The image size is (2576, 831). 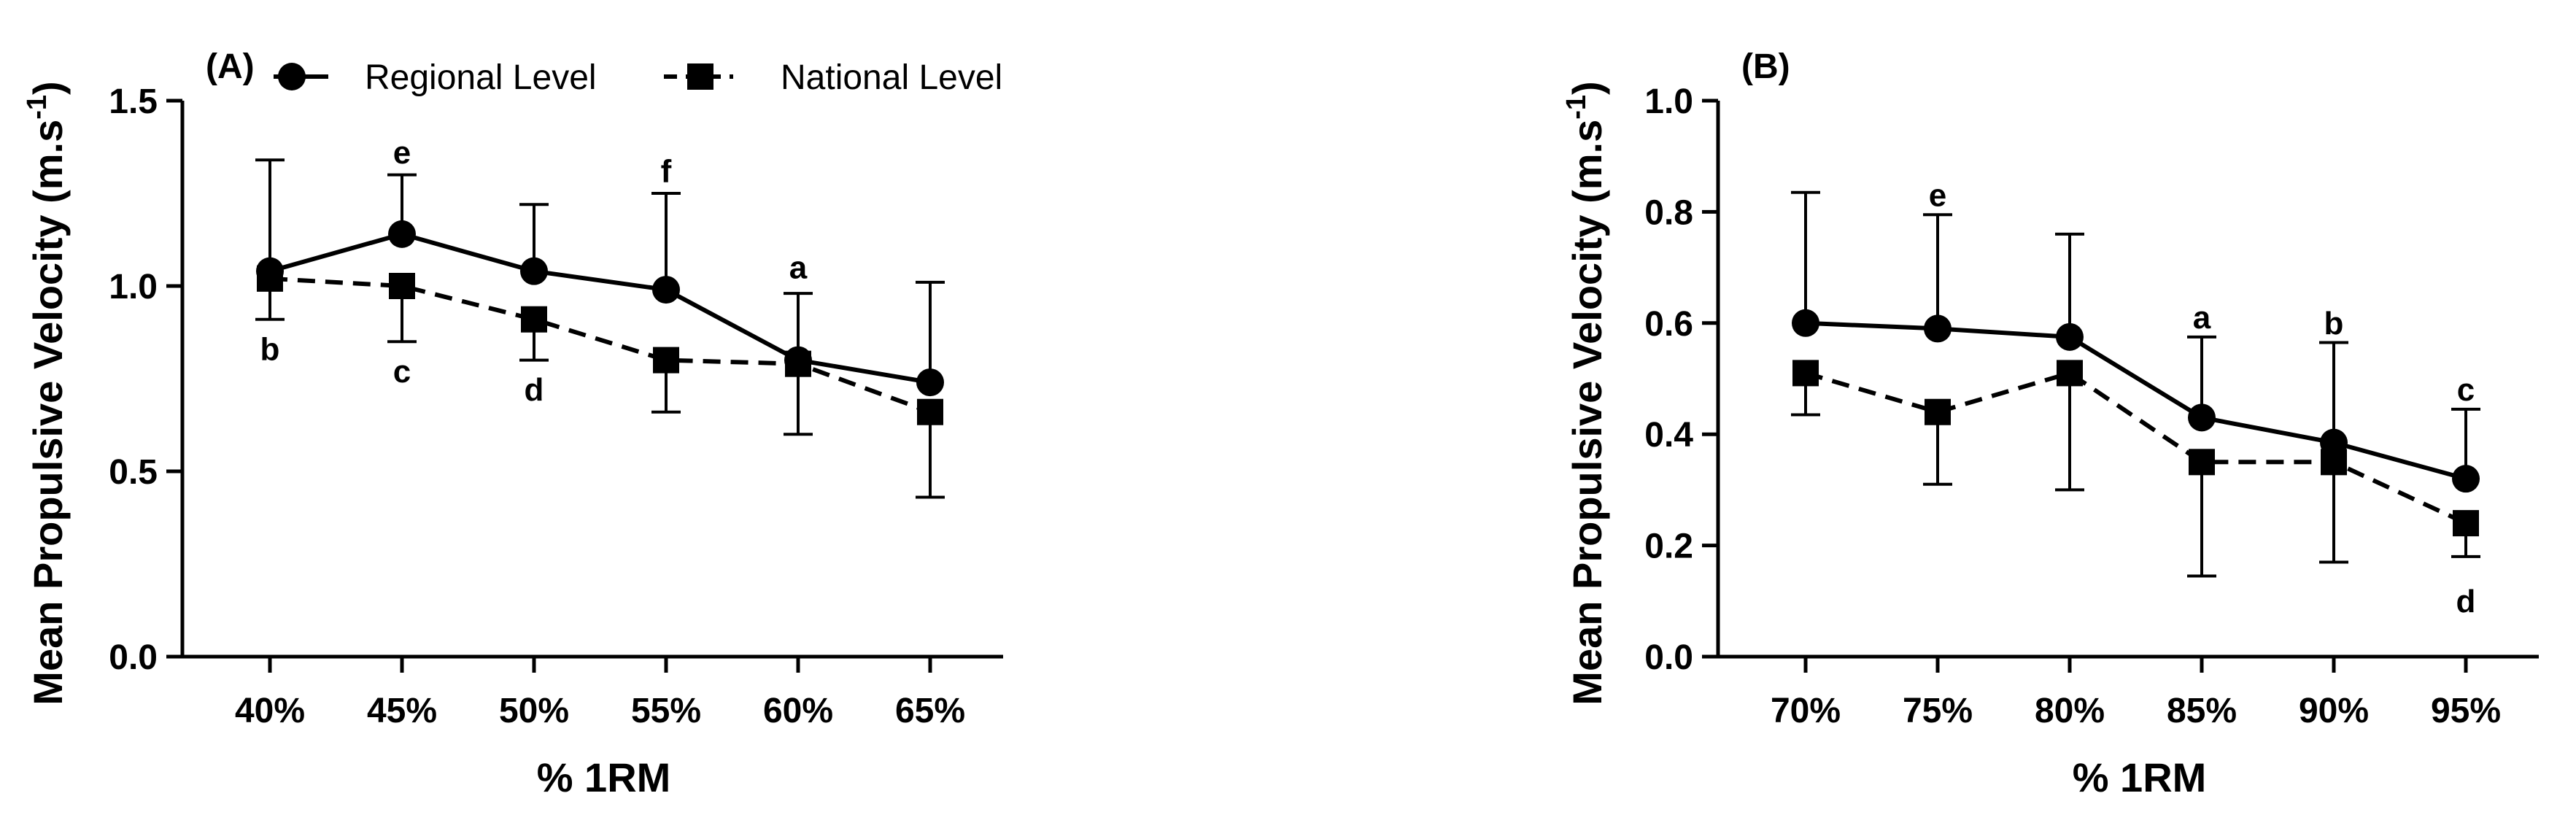 What do you see at coordinates (402, 711) in the screenshot?
I see `x-tick-label: 45%` at bounding box center [402, 711].